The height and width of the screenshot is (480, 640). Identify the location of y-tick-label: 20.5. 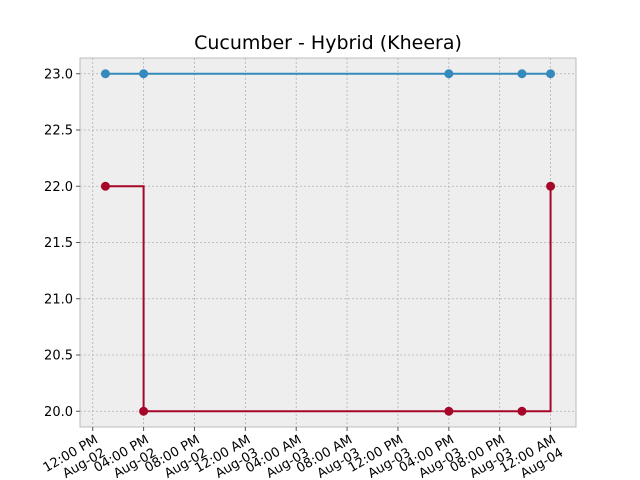
(58, 356).